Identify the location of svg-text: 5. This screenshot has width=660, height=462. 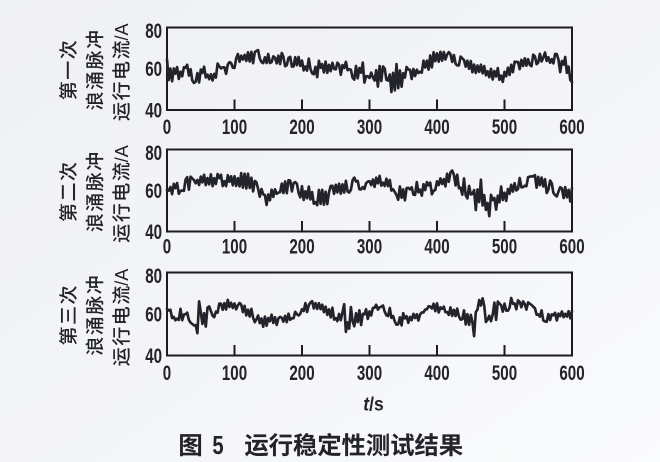
(217, 445).